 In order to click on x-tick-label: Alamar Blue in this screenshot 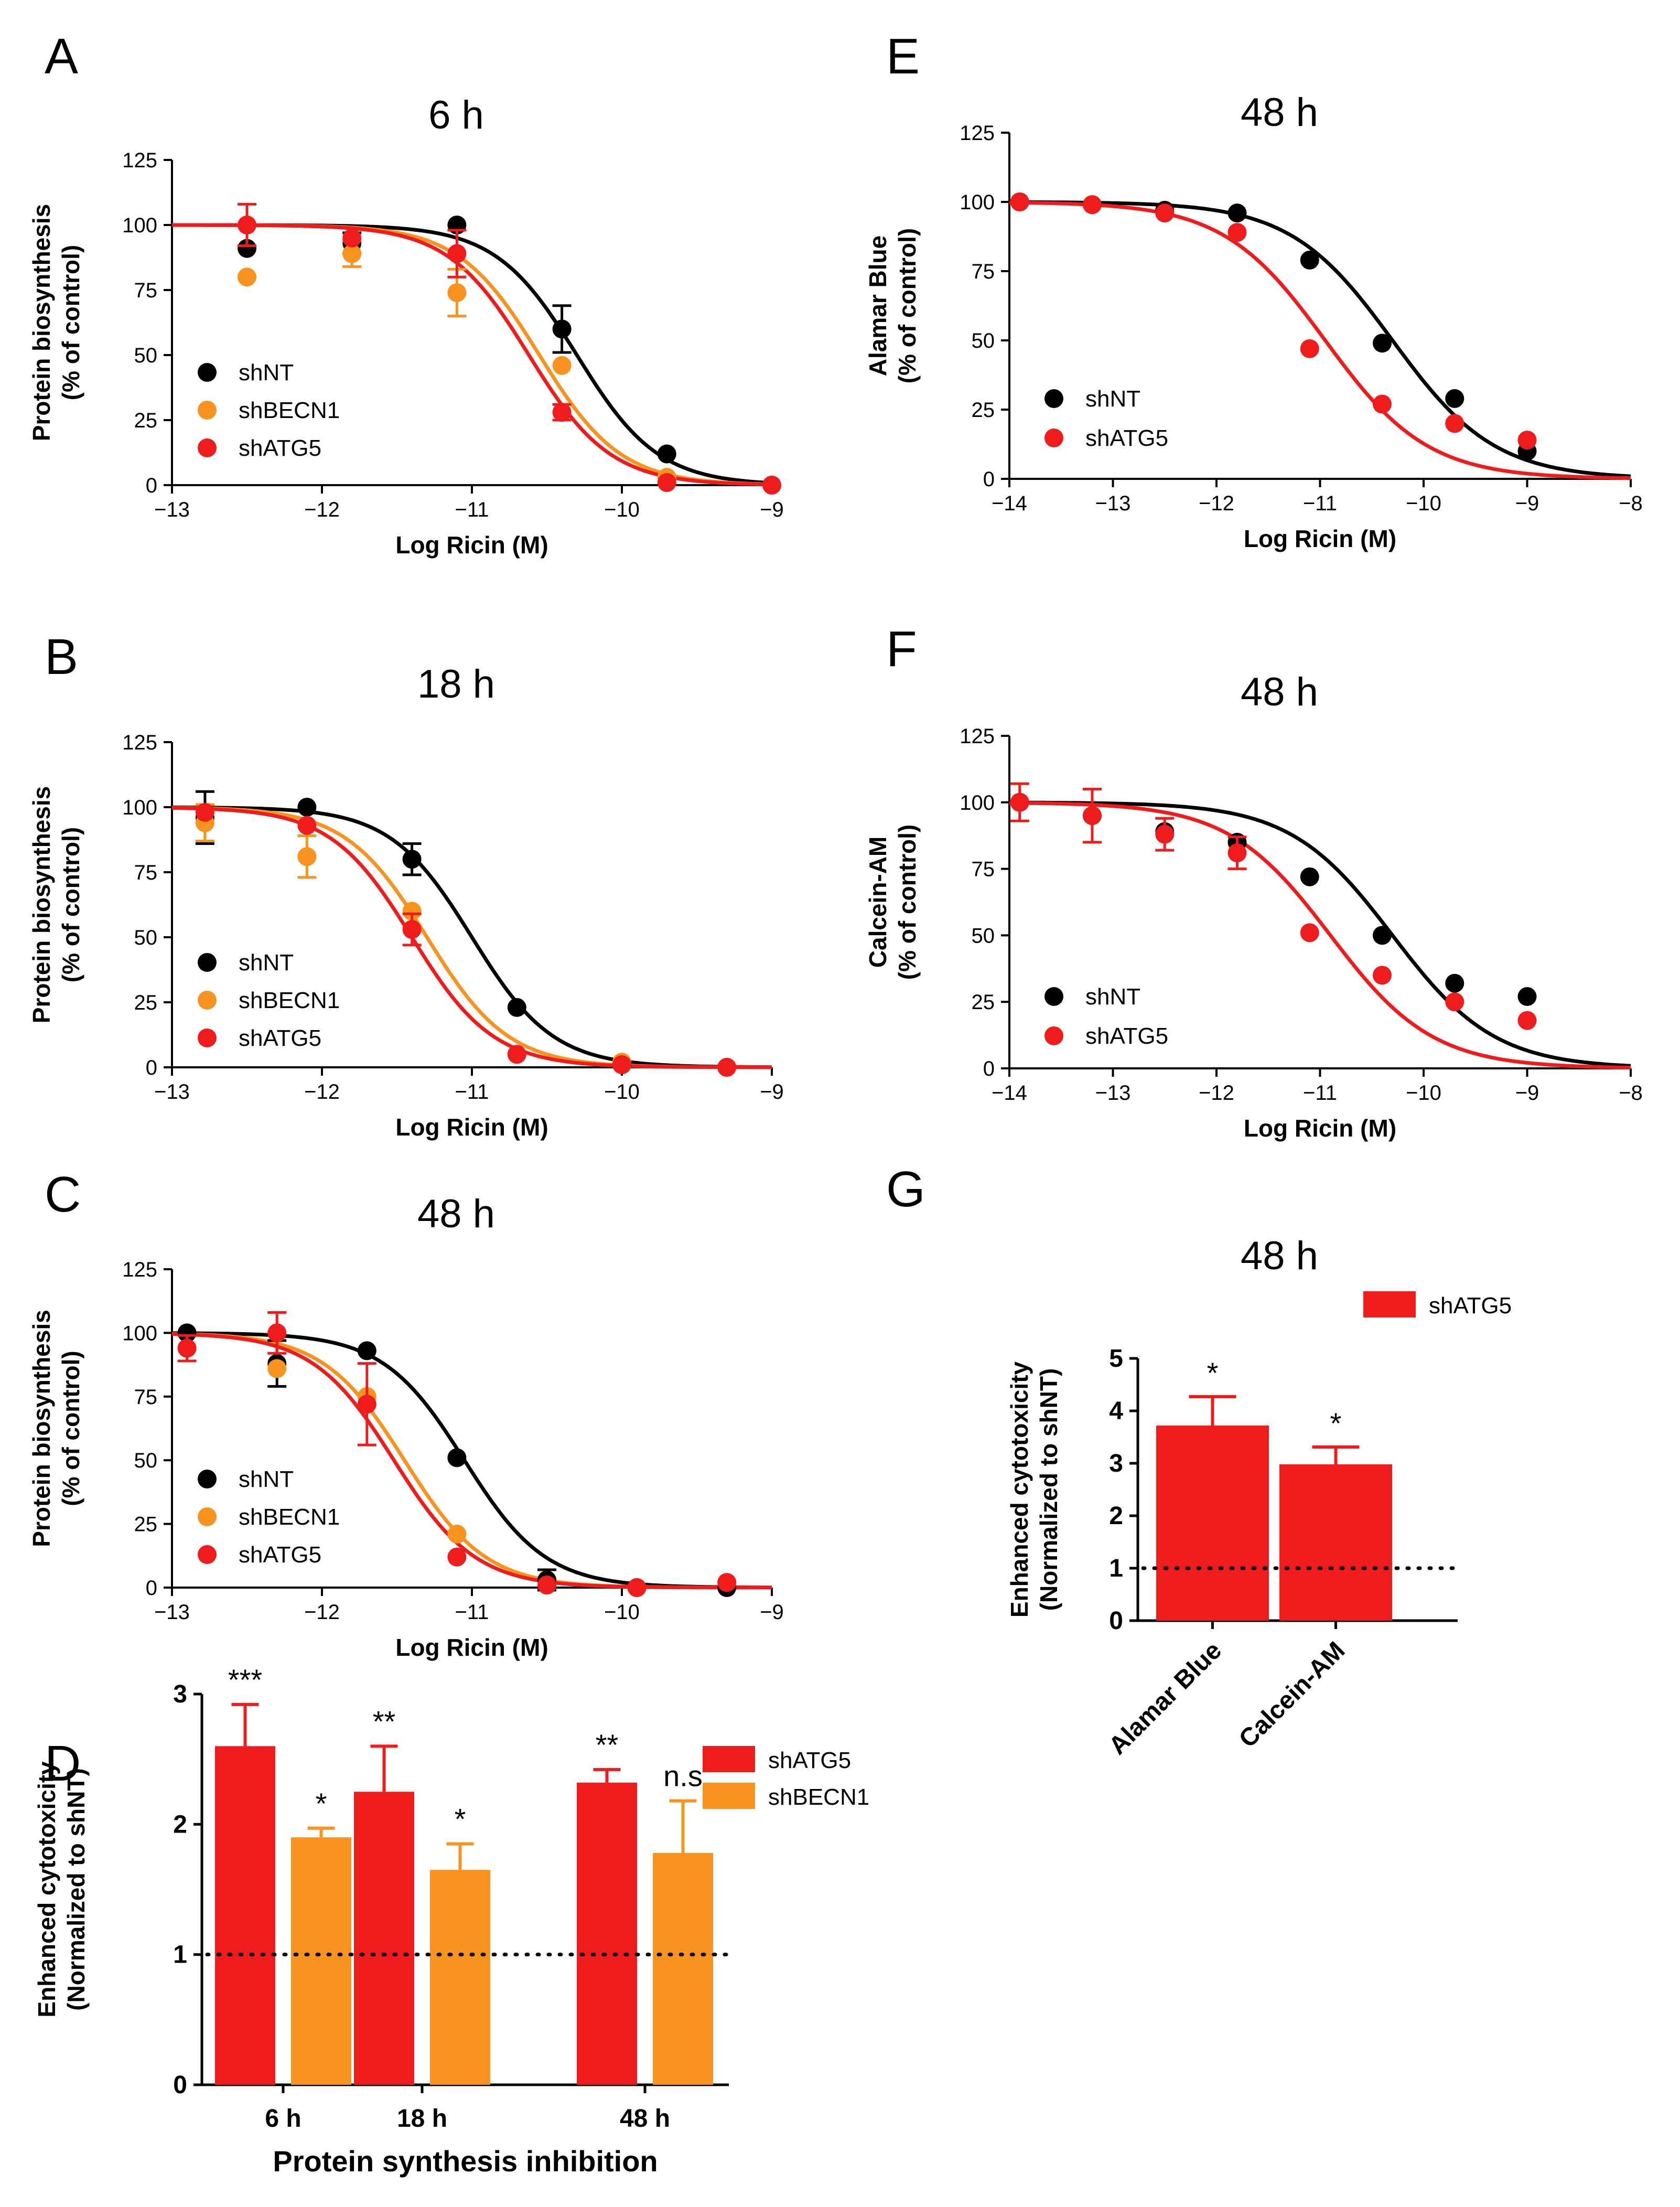, I will do `click(1165, 1698)`.